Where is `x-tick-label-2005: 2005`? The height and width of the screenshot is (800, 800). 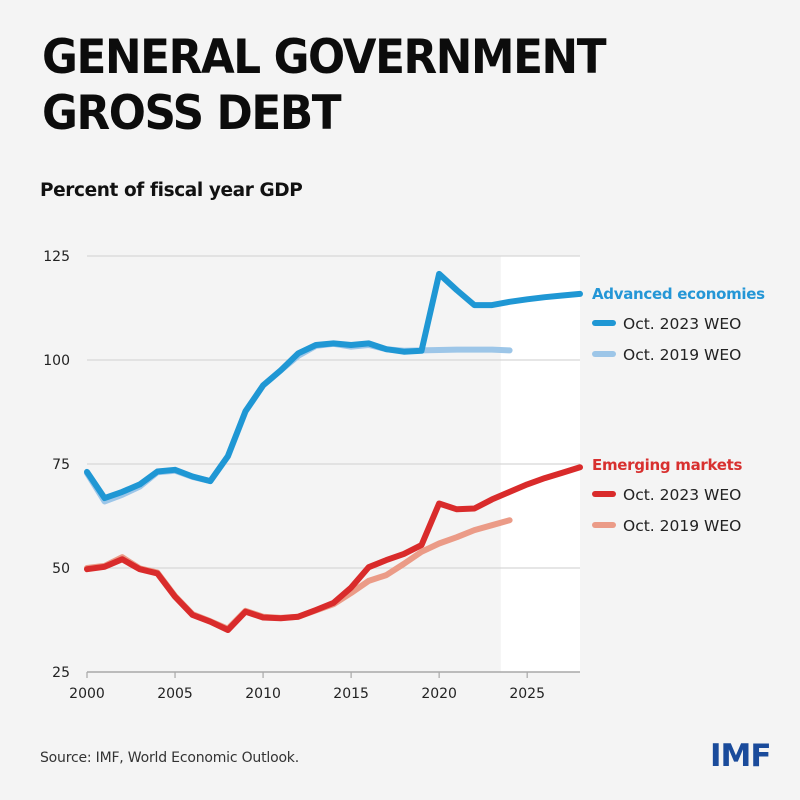
x-tick-label-2005: 2005 is located at coordinates (175, 694).